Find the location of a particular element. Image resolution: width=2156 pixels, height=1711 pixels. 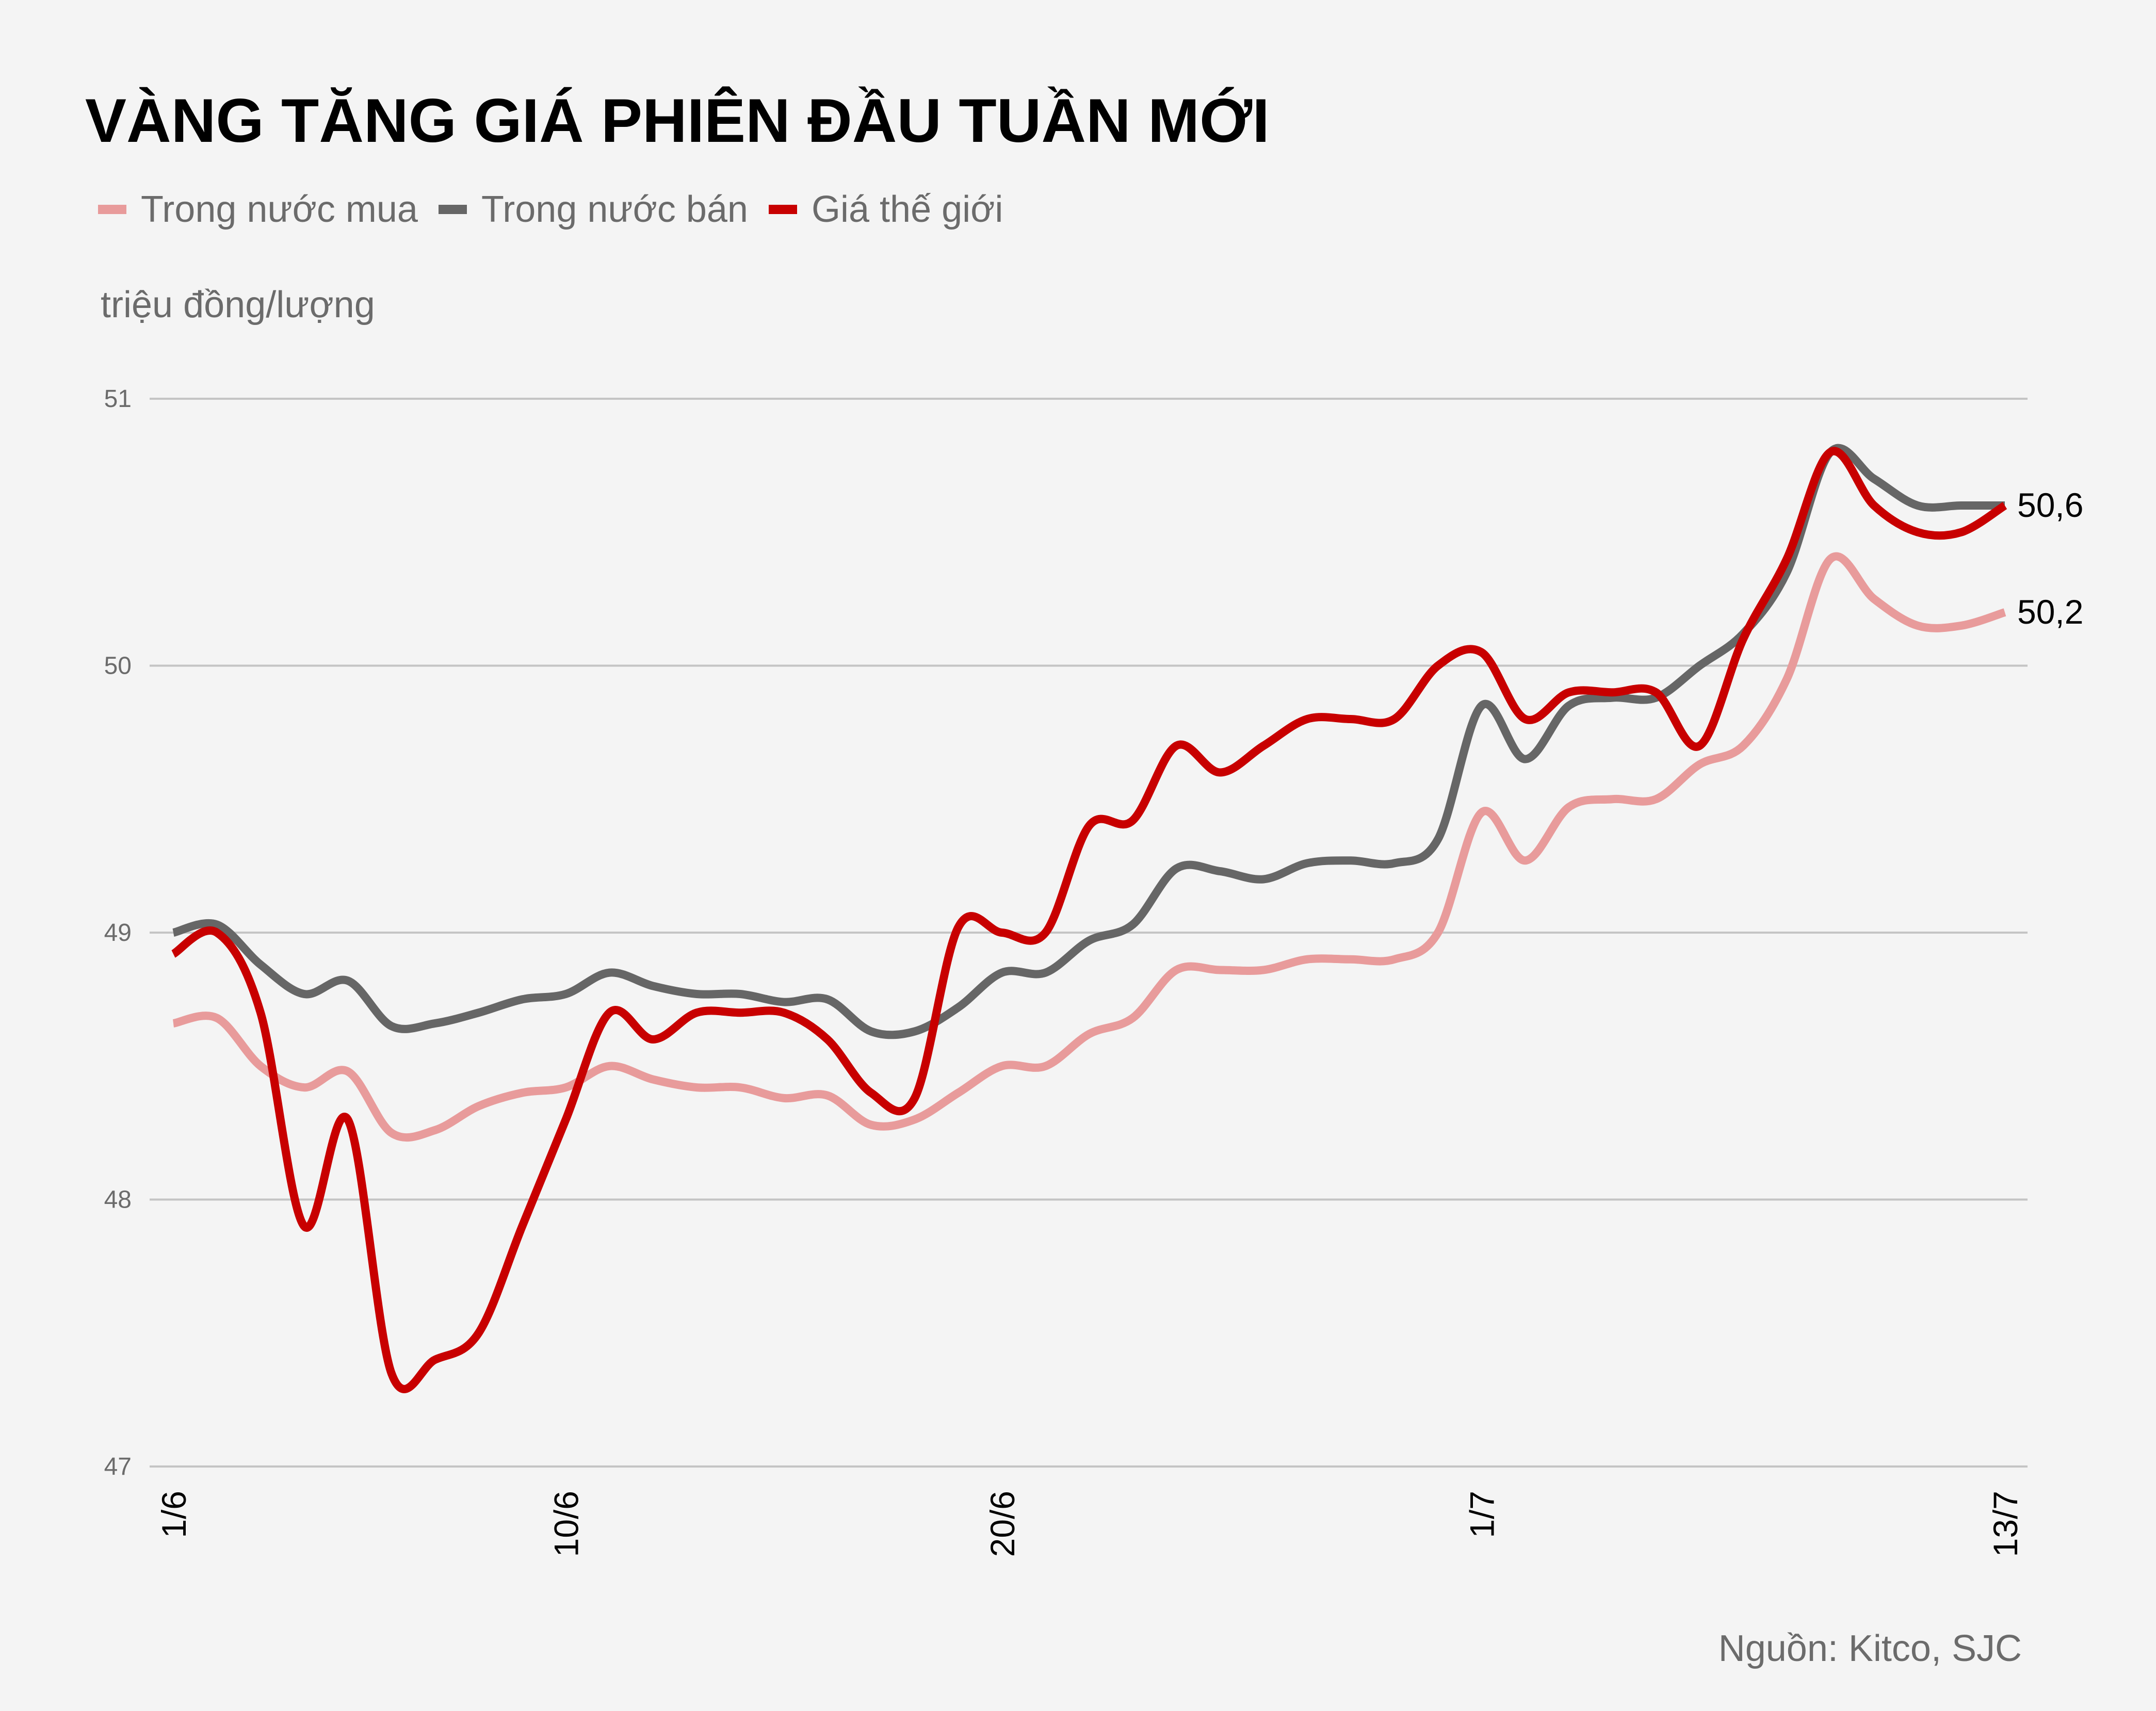

legend-item-the-gioi: Giá thế giới is located at coordinates (885, 209).